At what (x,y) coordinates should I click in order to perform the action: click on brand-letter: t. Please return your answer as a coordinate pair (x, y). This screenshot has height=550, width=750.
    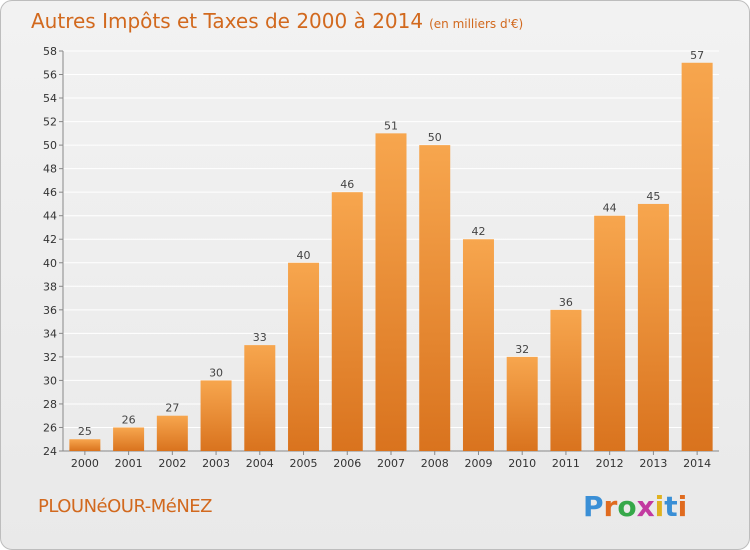
    Looking at the image, I should click on (671, 506).